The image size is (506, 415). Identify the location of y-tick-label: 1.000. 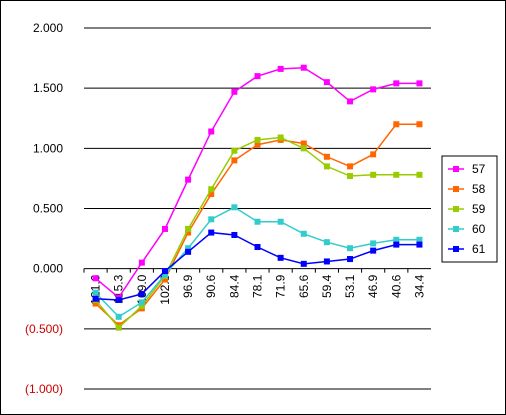
(48, 148).